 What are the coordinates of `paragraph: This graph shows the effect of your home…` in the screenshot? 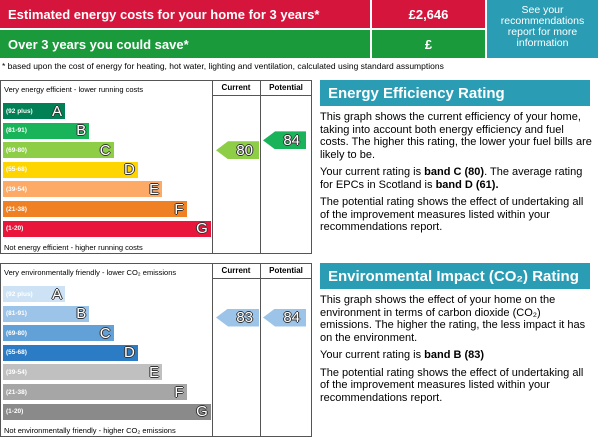 It's located at (456, 319).